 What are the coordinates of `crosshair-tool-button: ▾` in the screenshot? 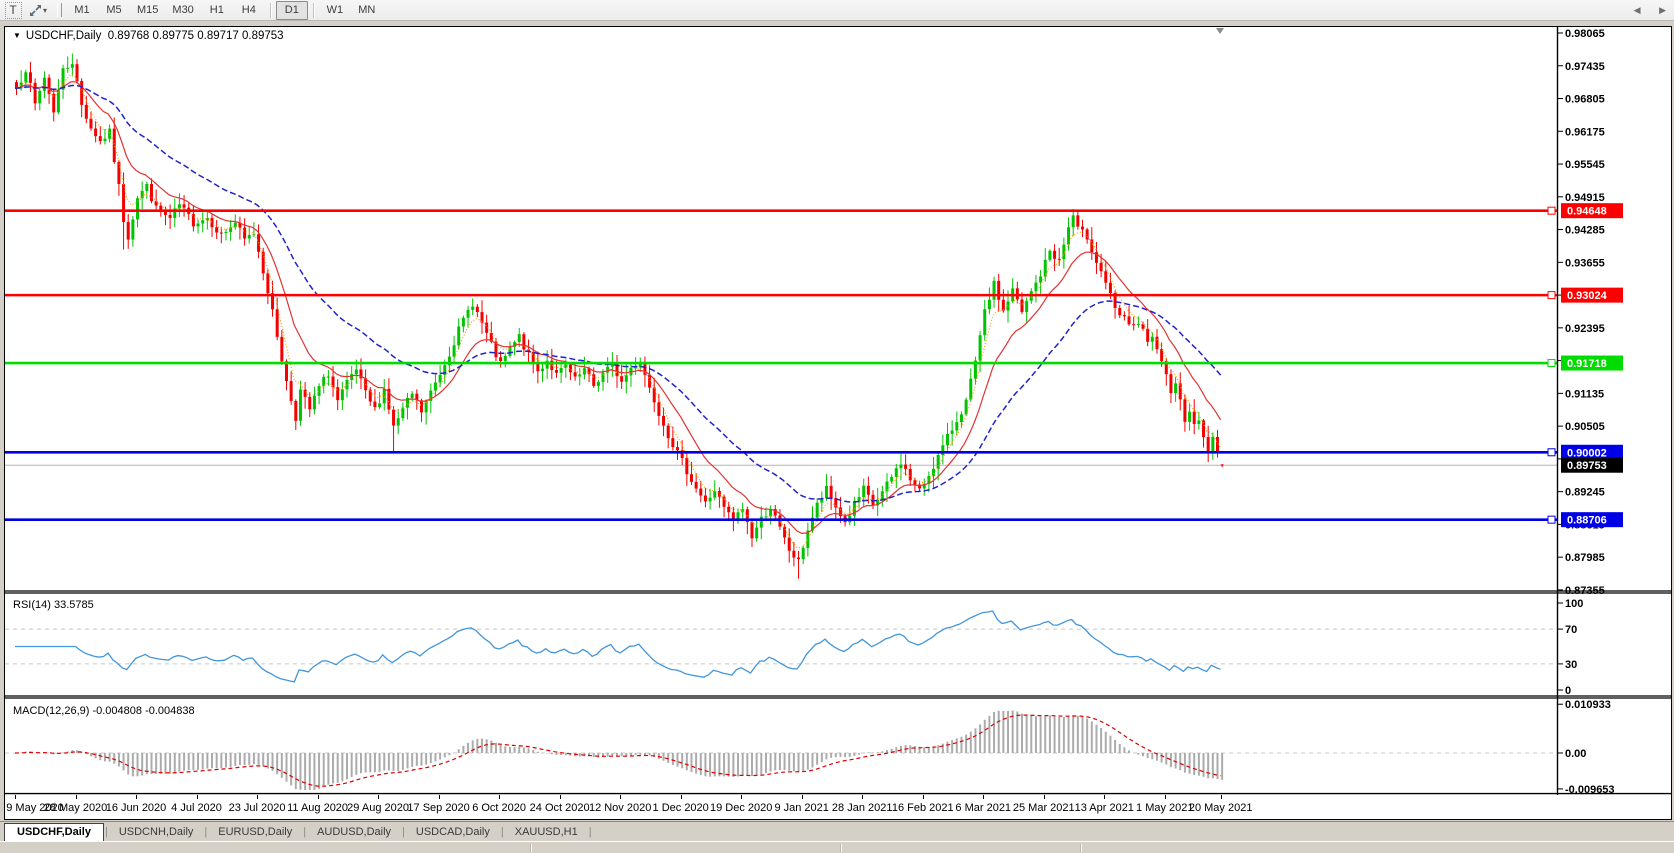 It's located at (38, 10).